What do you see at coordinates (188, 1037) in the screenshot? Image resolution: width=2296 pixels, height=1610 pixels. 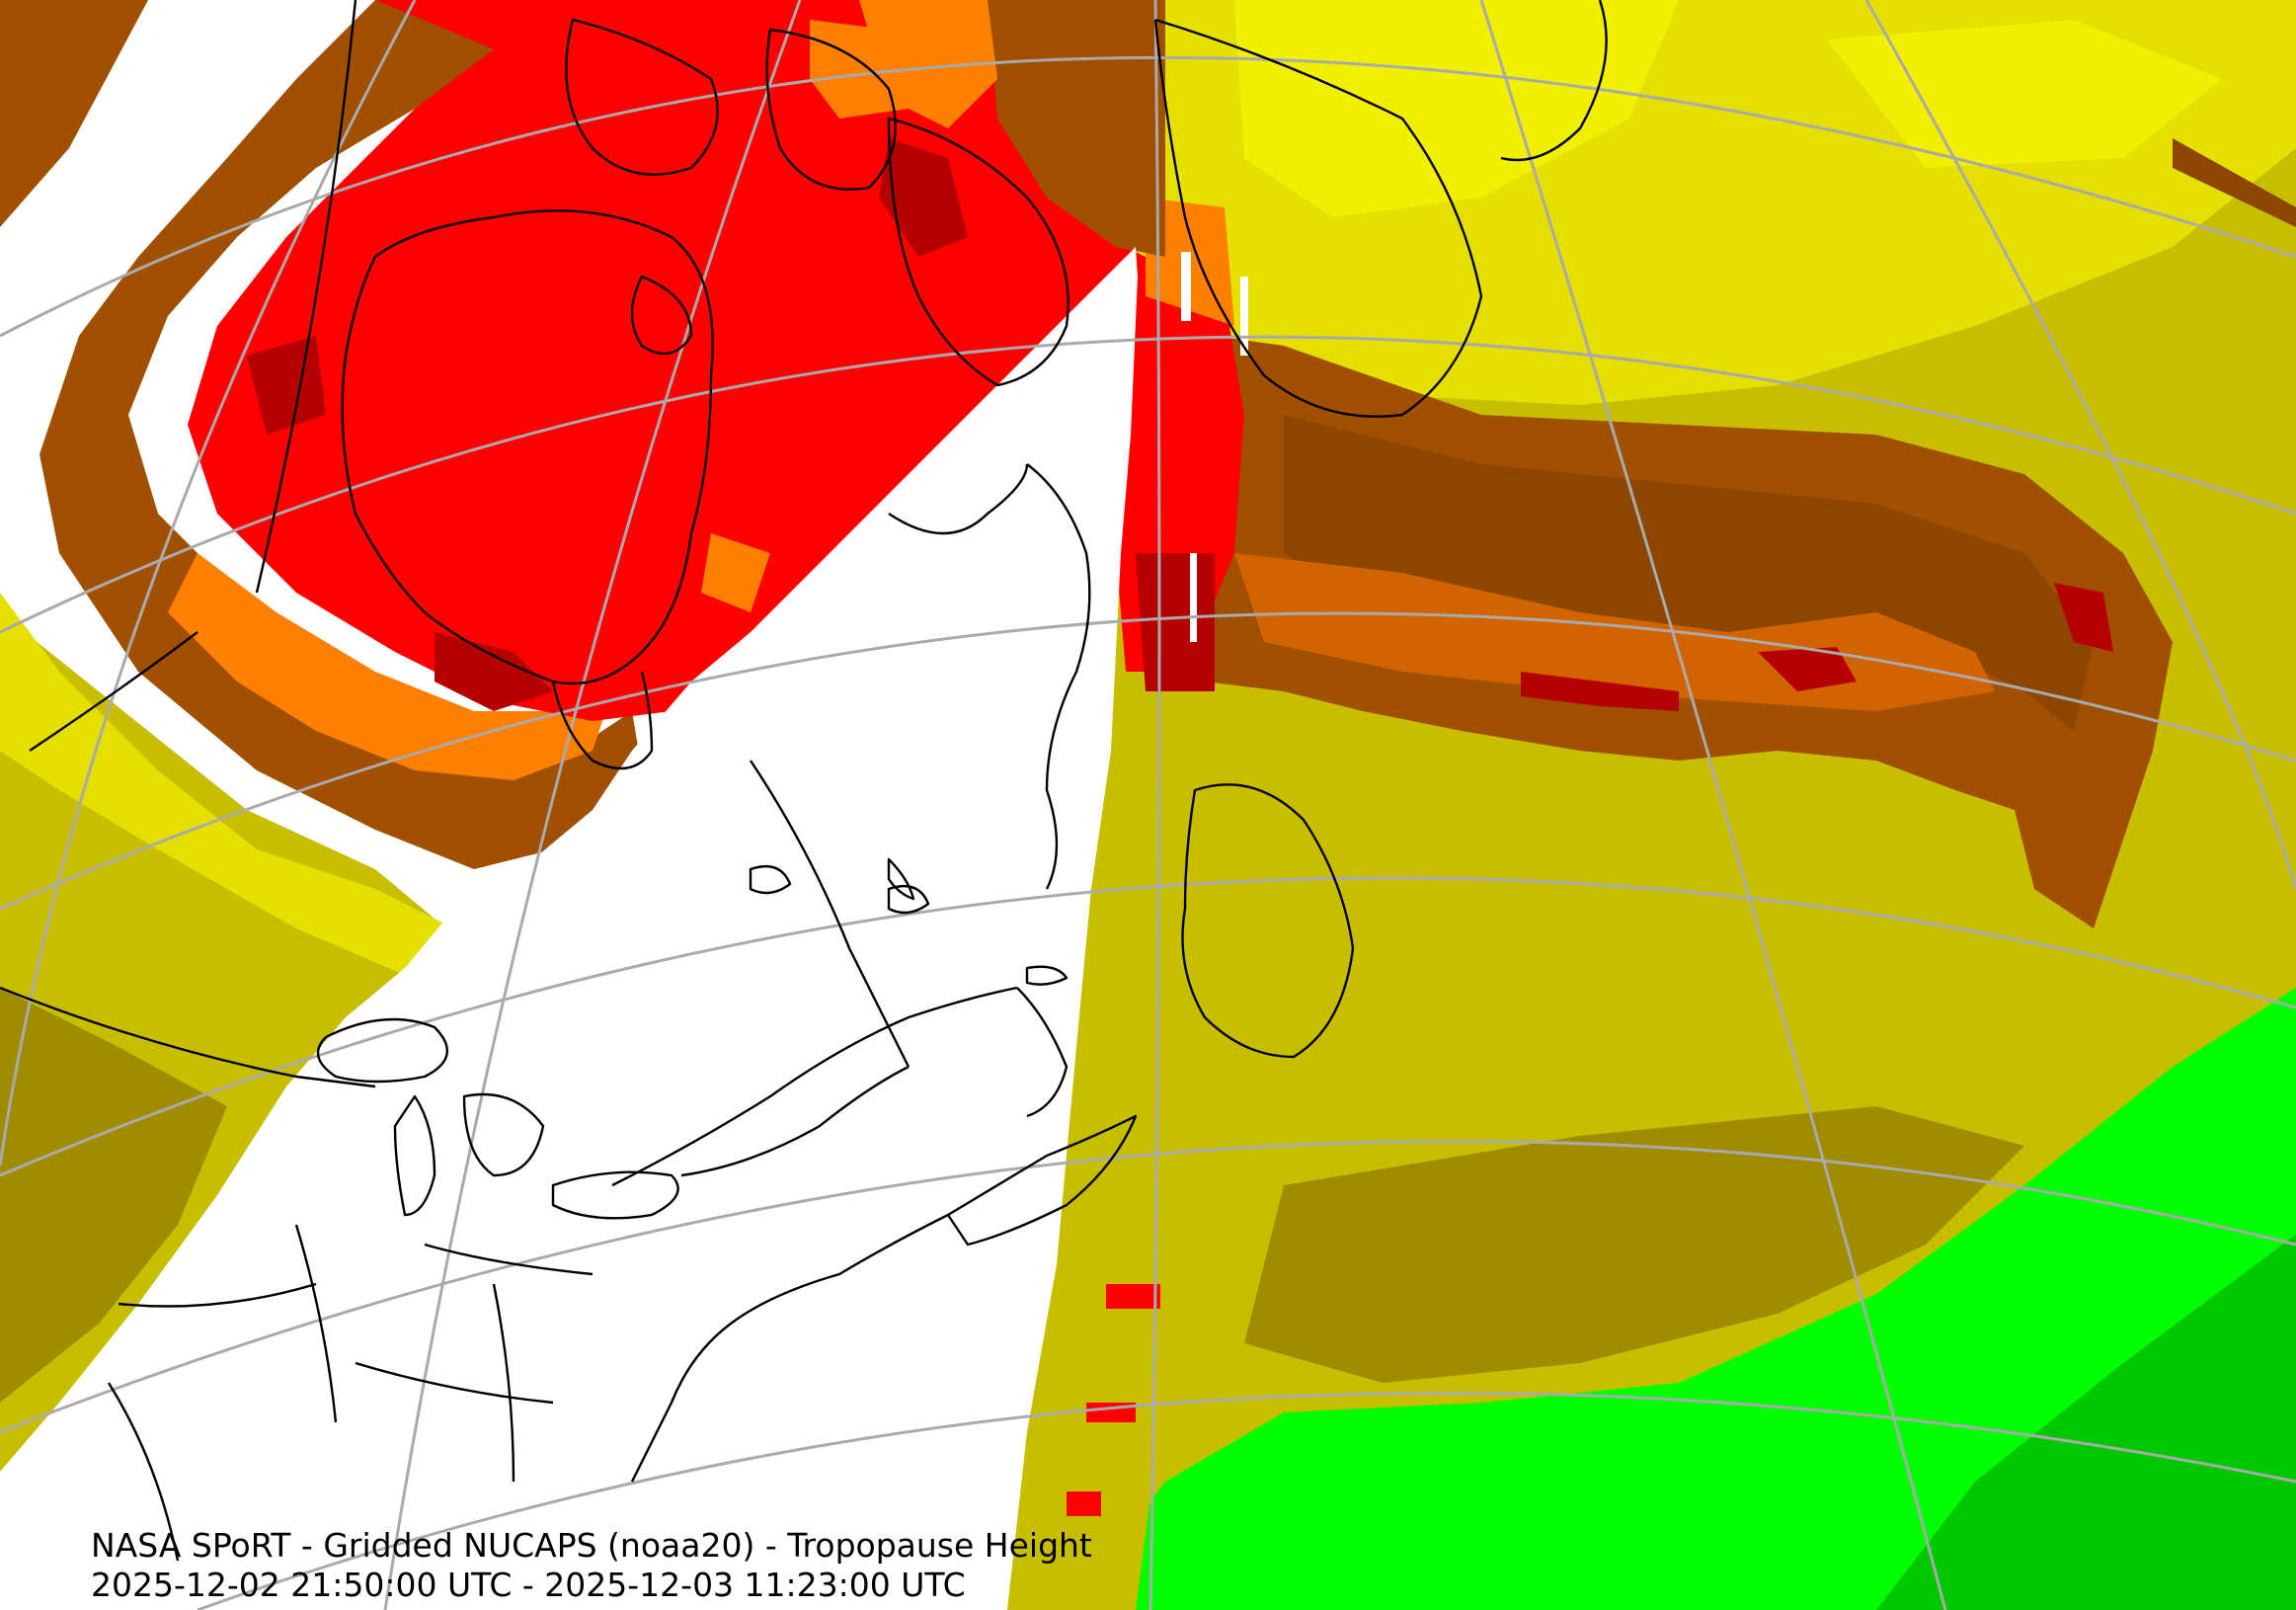 I see `canada-us-border` at bounding box center [188, 1037].